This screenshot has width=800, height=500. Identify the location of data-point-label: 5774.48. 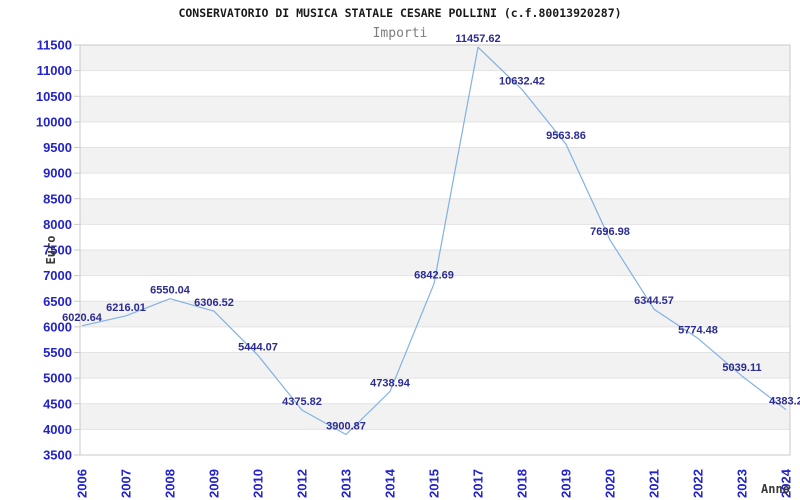
(698, 330).